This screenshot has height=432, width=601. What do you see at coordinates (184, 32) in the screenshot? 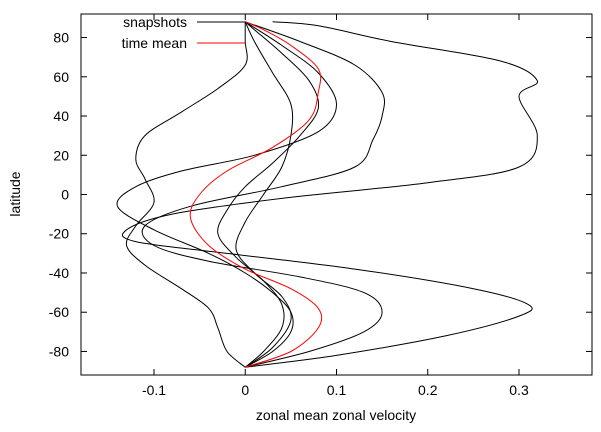
I see `legend: snapshots time mean` at bounding box center [184, 32].